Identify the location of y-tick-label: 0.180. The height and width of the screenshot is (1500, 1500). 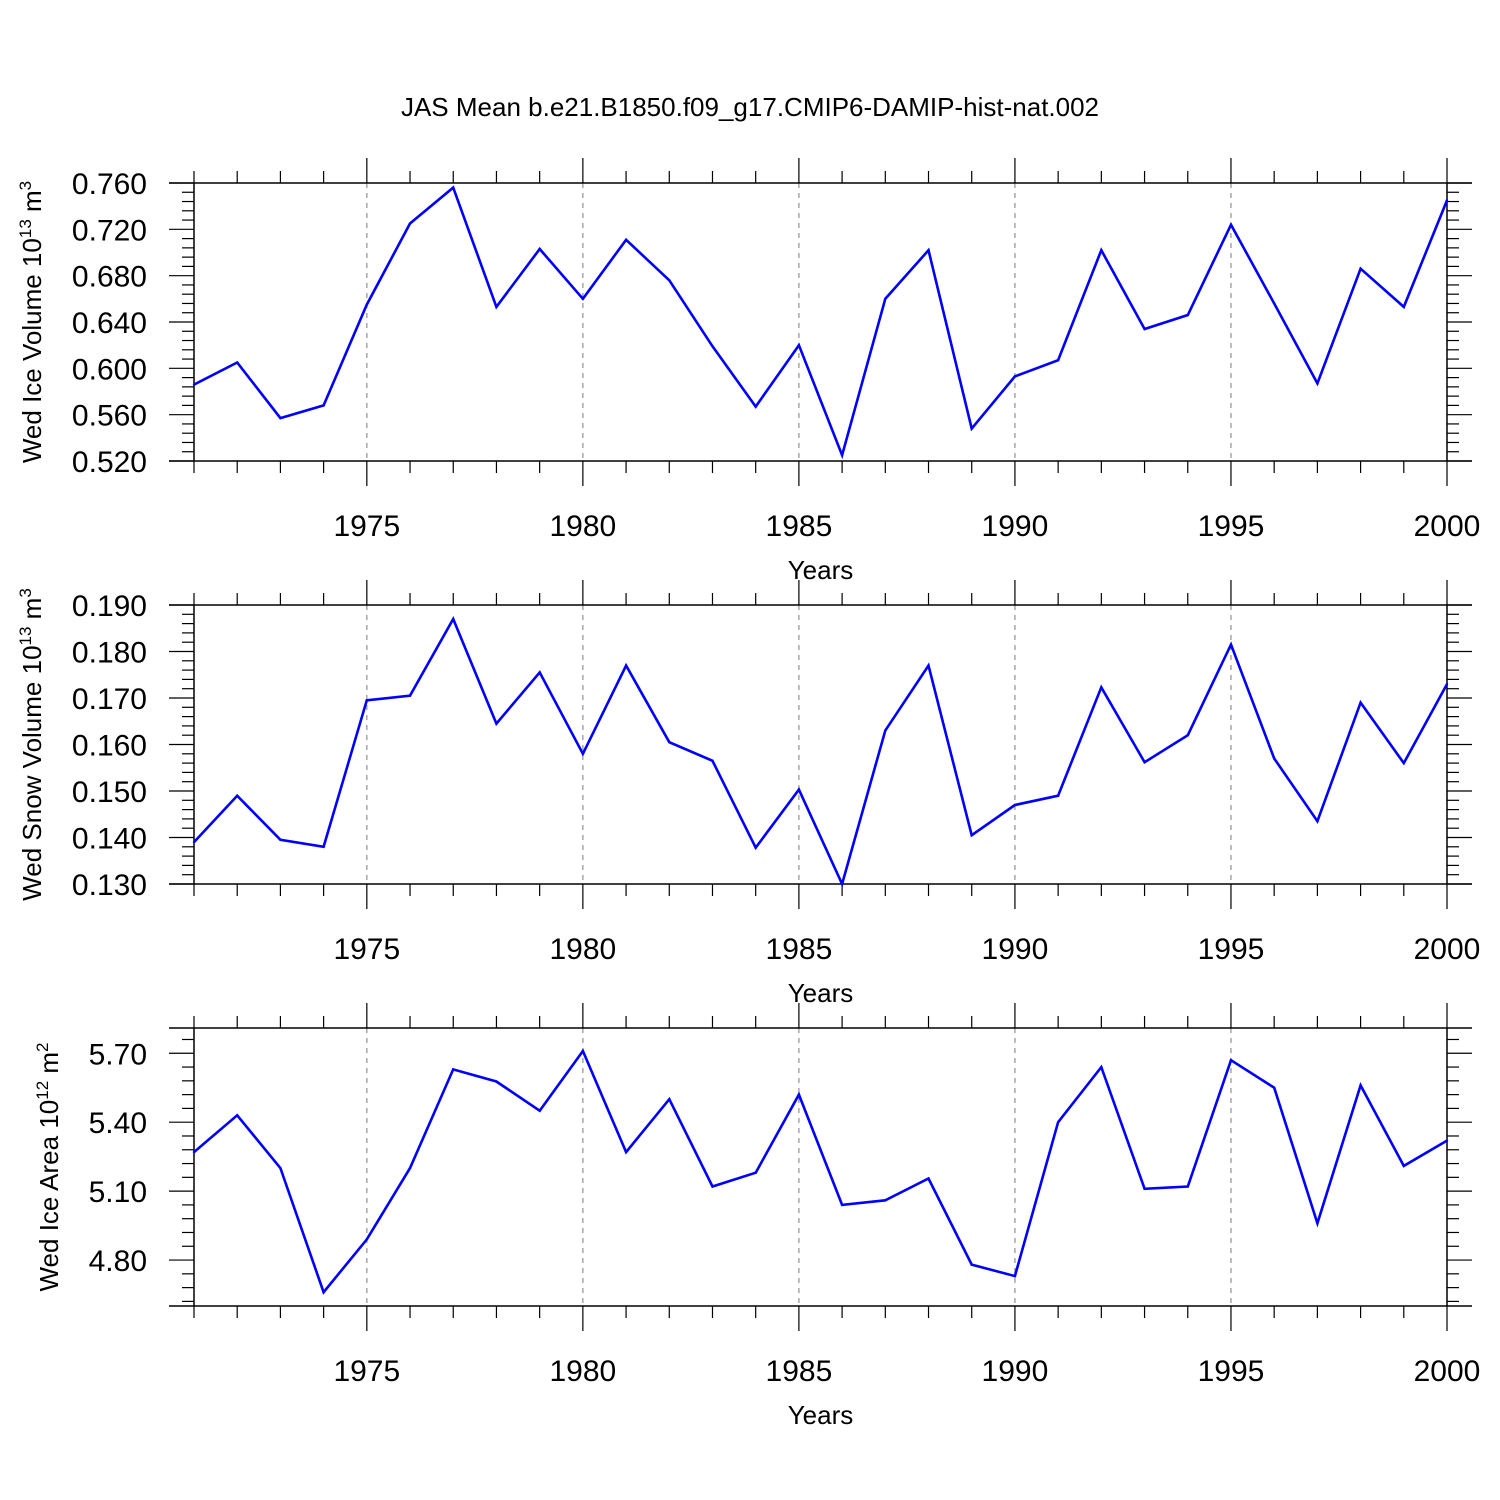
(109, 653).